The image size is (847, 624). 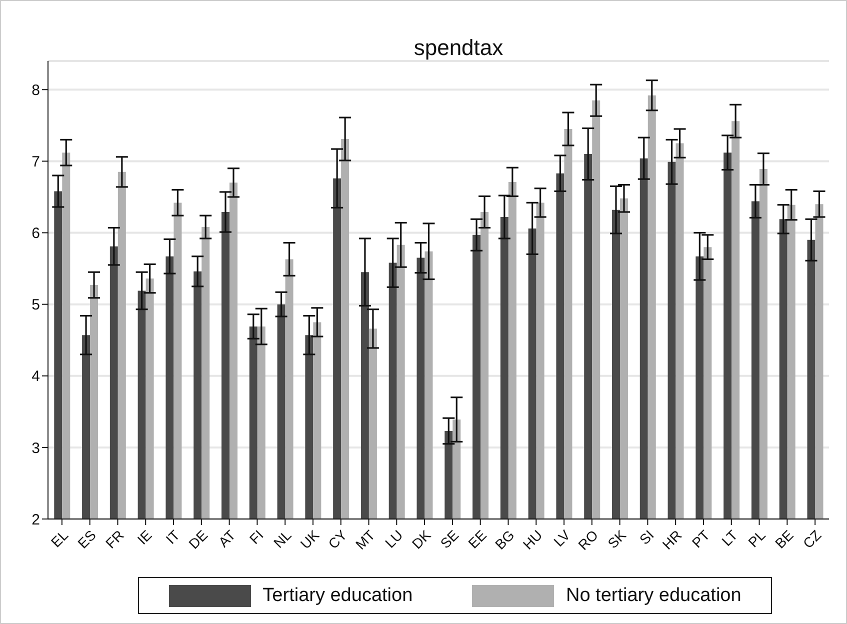 I want to click on x-tick-label: LT, so click(x=729, y=537).